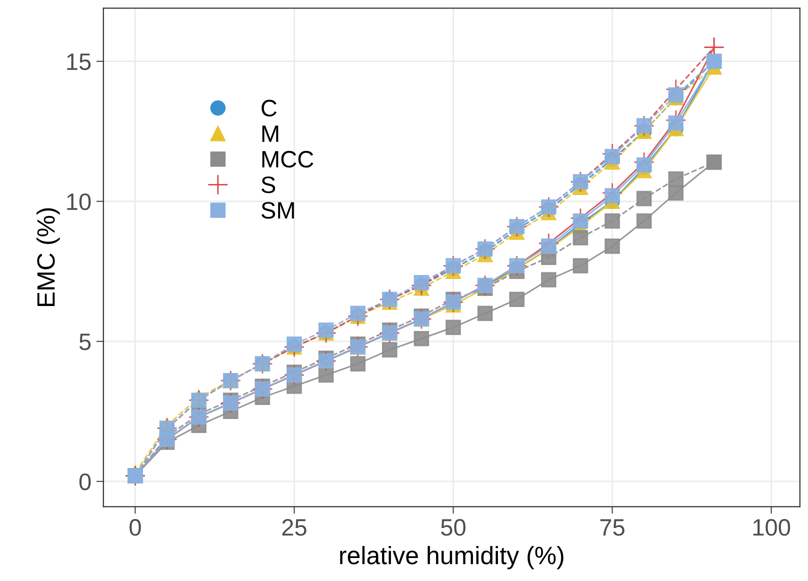  I want to click on x-tick-label: 25, so click(294, 527).